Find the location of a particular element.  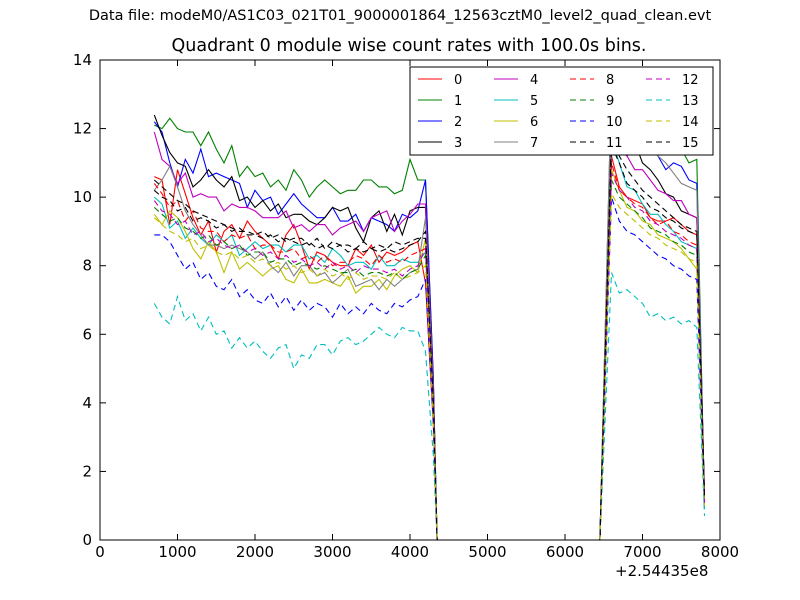

y-tick-label: 12 is located at coordinates (82, 129).